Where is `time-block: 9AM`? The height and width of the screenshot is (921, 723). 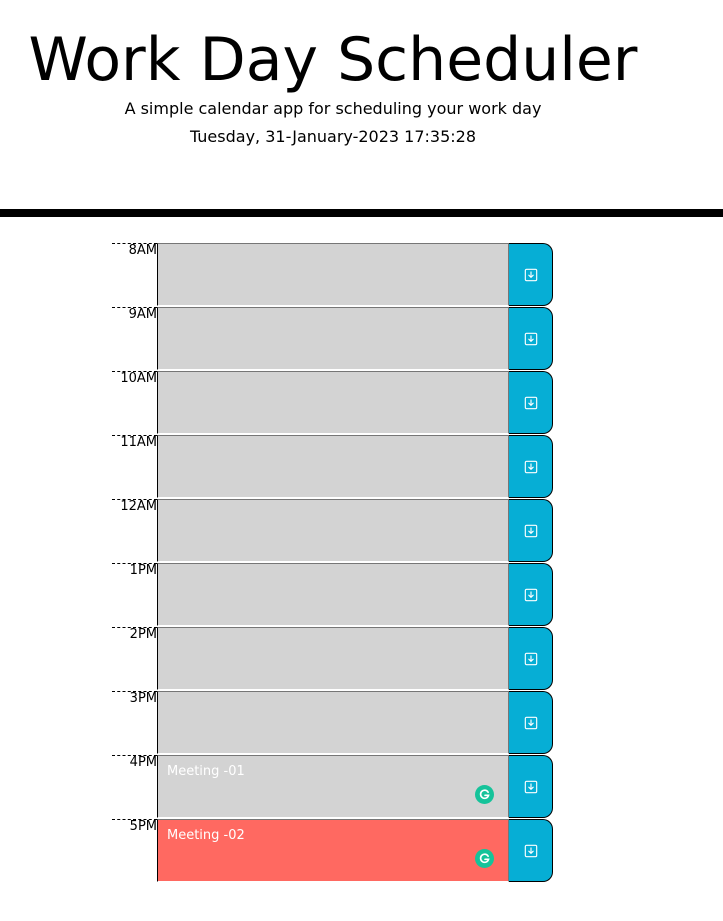
time-block: 9AM is located at coordinates (361, 339).